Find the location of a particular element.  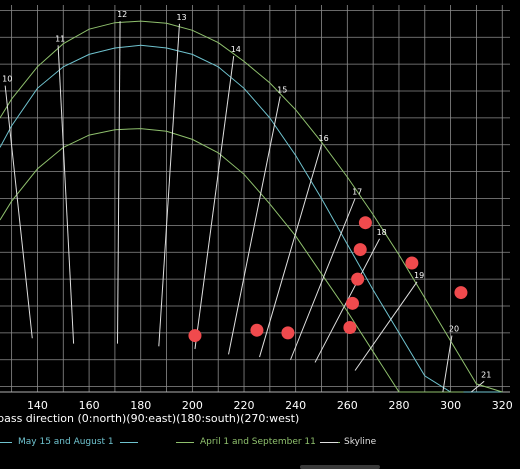

x-tick-label: 140 is located at coordinates (37, 405).